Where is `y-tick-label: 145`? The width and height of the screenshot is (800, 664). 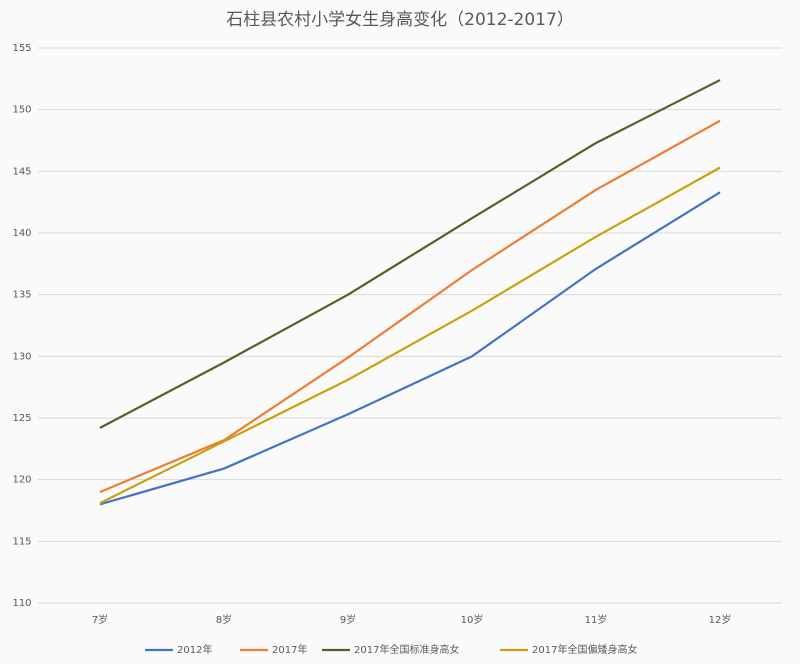
y-tick-label: 145 is located at coordinates (21, 171).